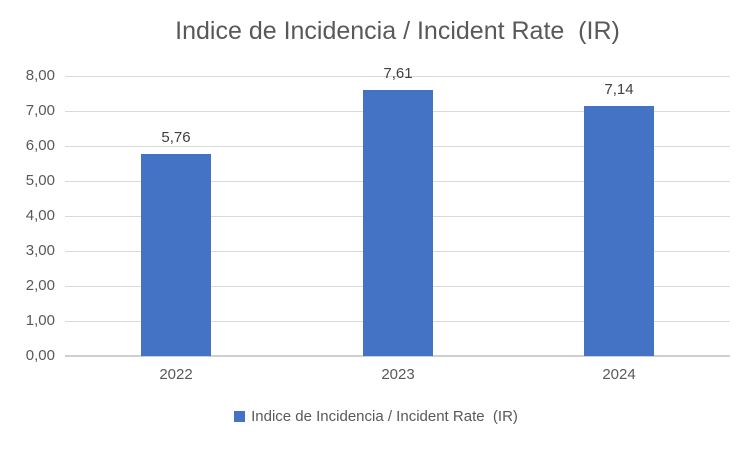 This screenshot has height=449, width=752. What do you see at coordinates (176, 255) in the screenshot?
I see `bar-2022` at bounding box center [176, 255].